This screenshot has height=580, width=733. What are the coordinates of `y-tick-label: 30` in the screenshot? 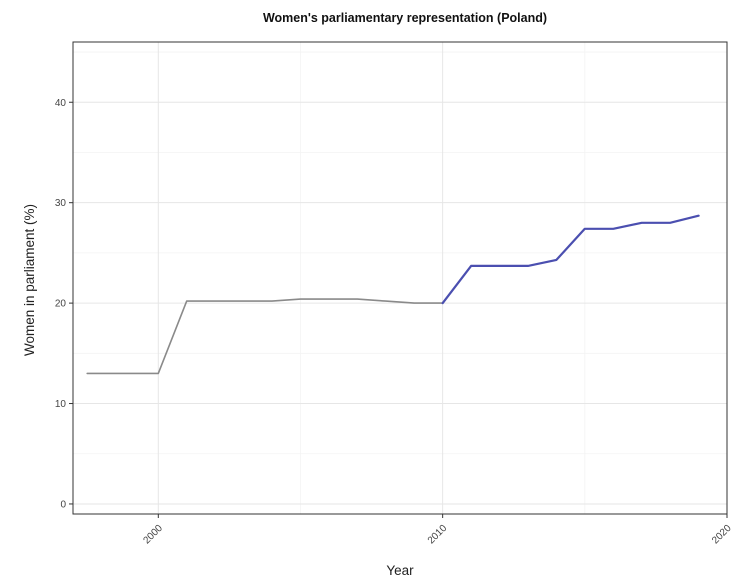 It's located at (61, 203).